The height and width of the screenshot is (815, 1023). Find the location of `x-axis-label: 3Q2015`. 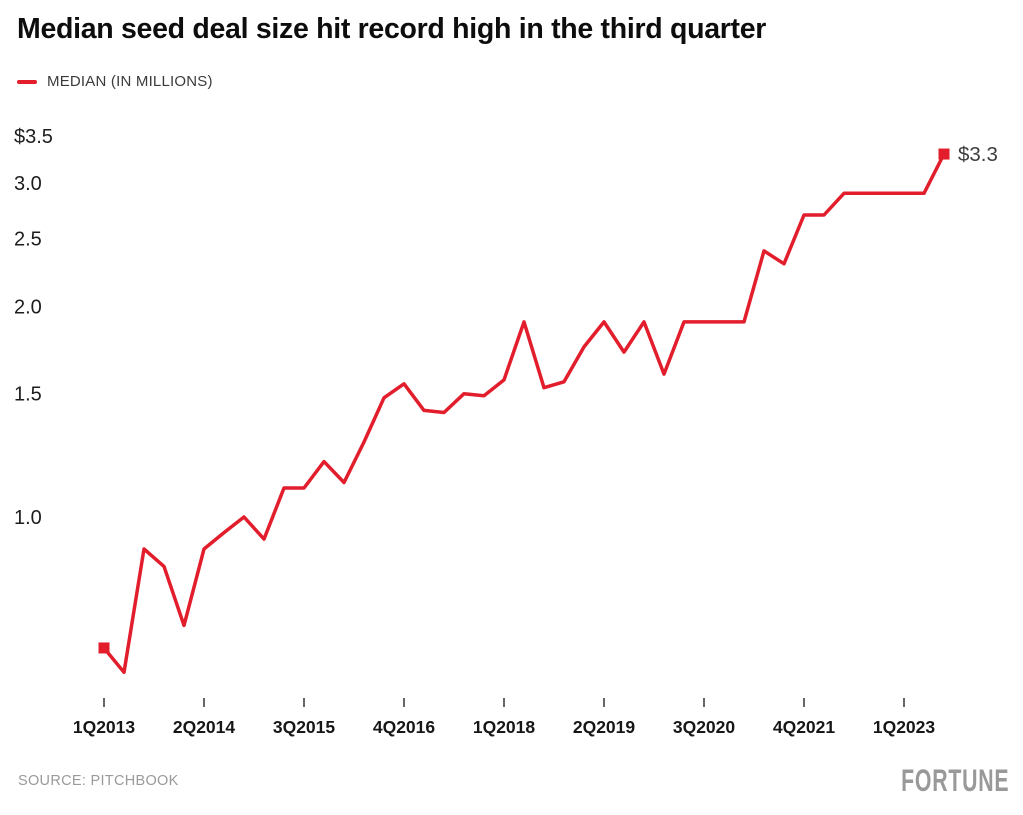

x-axis-label: 3Q2015 is located at coordinates (304, 727).